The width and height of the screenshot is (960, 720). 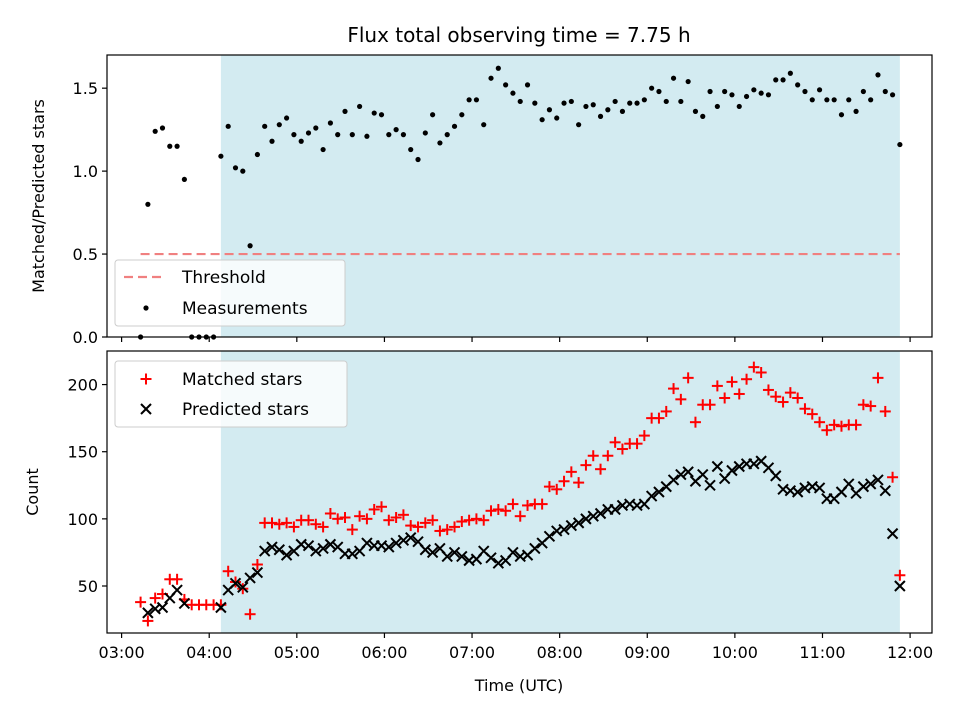 What do you see at coordinates (231, 394) in the screenshot?
I see `bottom-legend-box` at bounding box center [231, 394].